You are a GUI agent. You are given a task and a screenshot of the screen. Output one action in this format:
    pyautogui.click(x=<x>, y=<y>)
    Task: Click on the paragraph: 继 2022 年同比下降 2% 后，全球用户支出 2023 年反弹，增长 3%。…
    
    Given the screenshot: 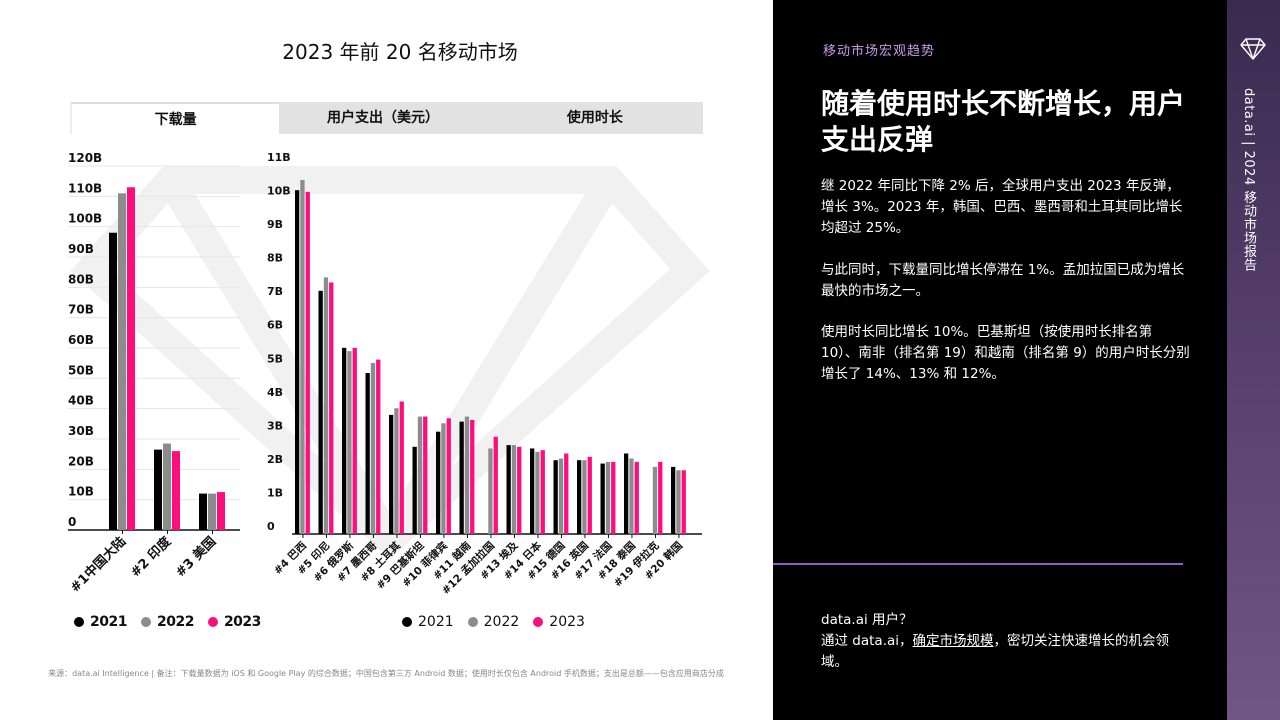 What is the action you would take?
    pyautogui.click(x=1002, y=207)
    